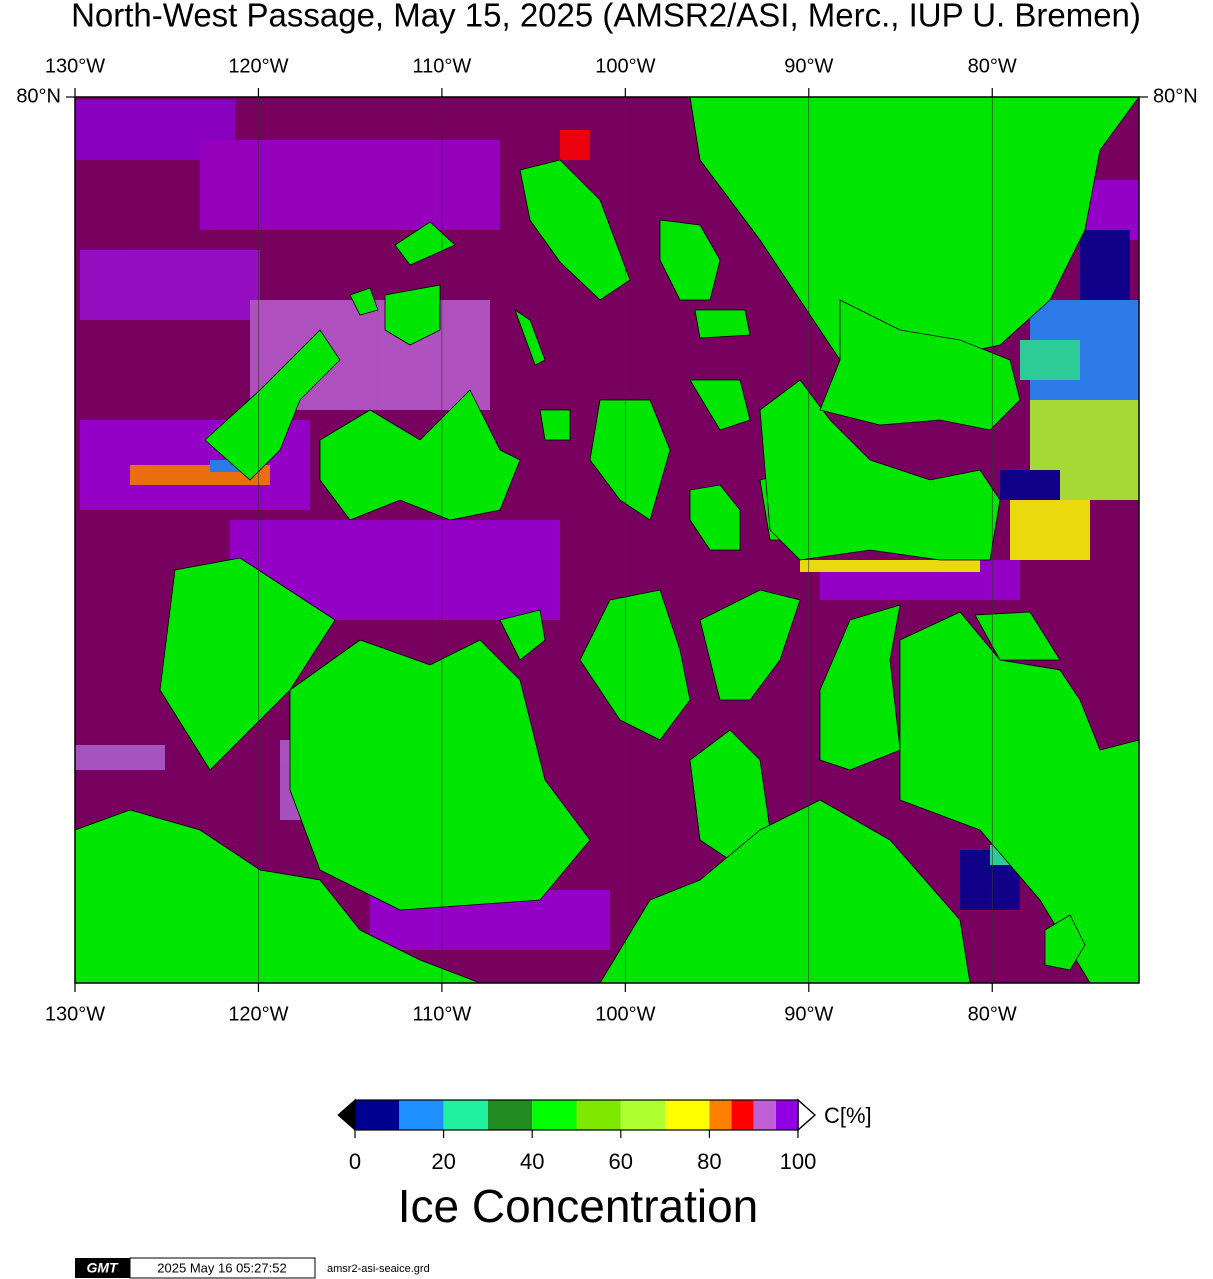  What do you see at coordinates (578, 1206) in the screenshot?
I see `colorbar-title: Ice Concentration` at bounding box center [578, 1206].